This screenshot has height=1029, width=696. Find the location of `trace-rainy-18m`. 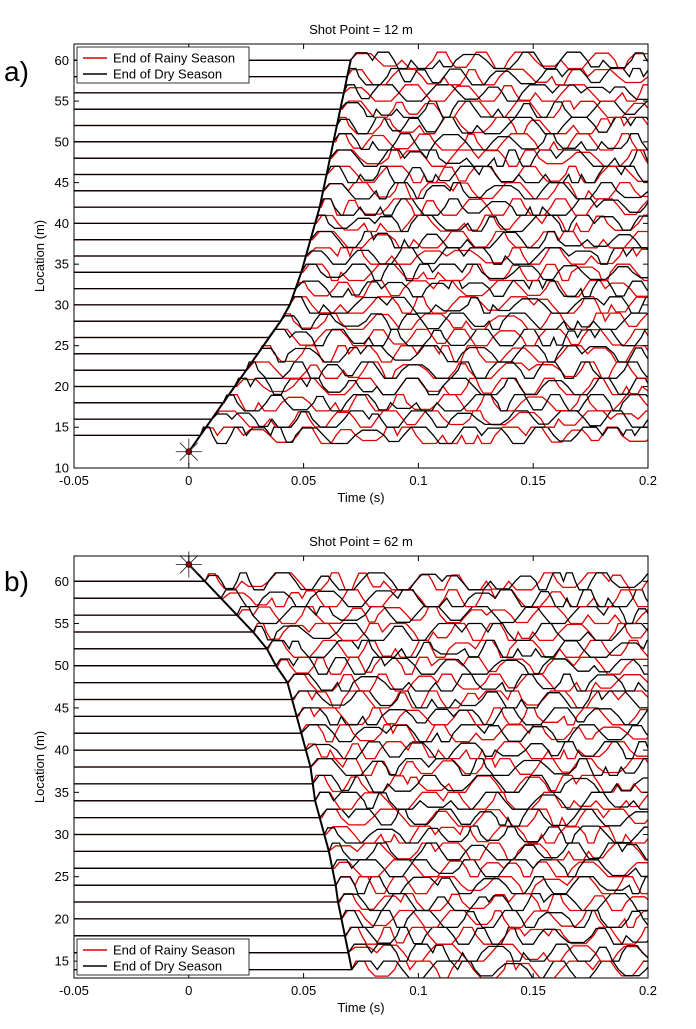

trace-rainy-18m is located at coordinates (361, 935).